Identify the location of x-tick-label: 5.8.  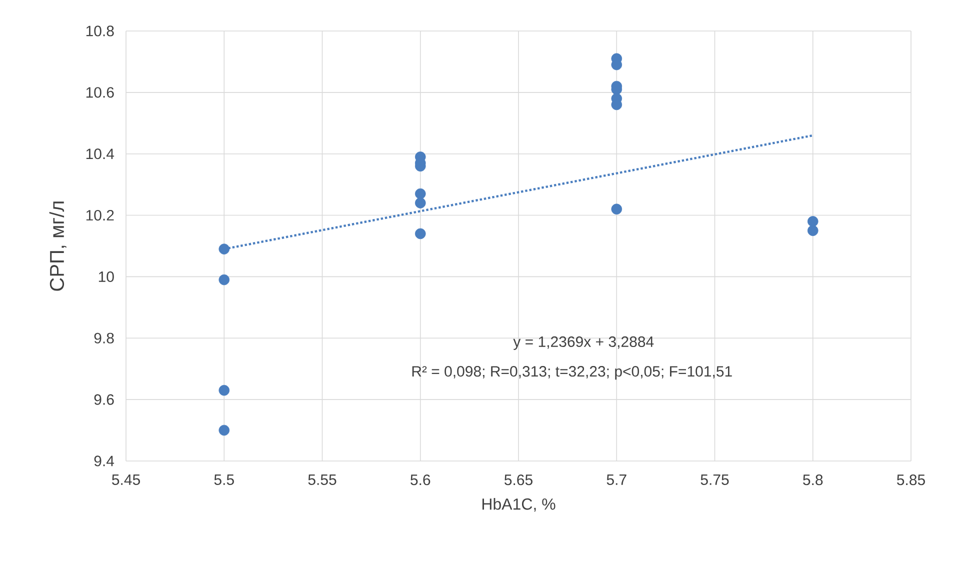
(813, 480).